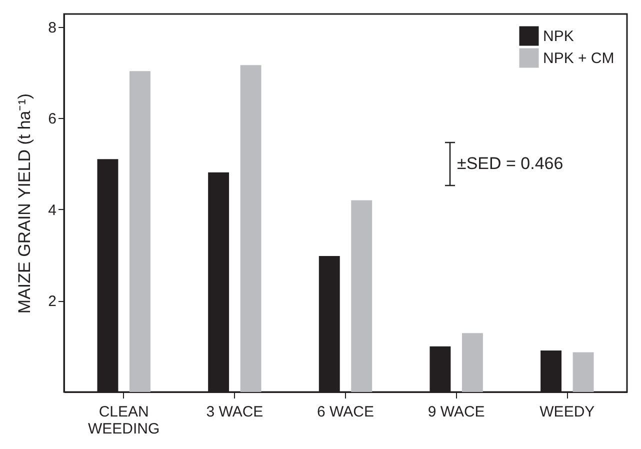  What do you see at coordinates (52, 210) in the screenshot?
I see `y-tick-label: 4` at bounding box center [52, 210].